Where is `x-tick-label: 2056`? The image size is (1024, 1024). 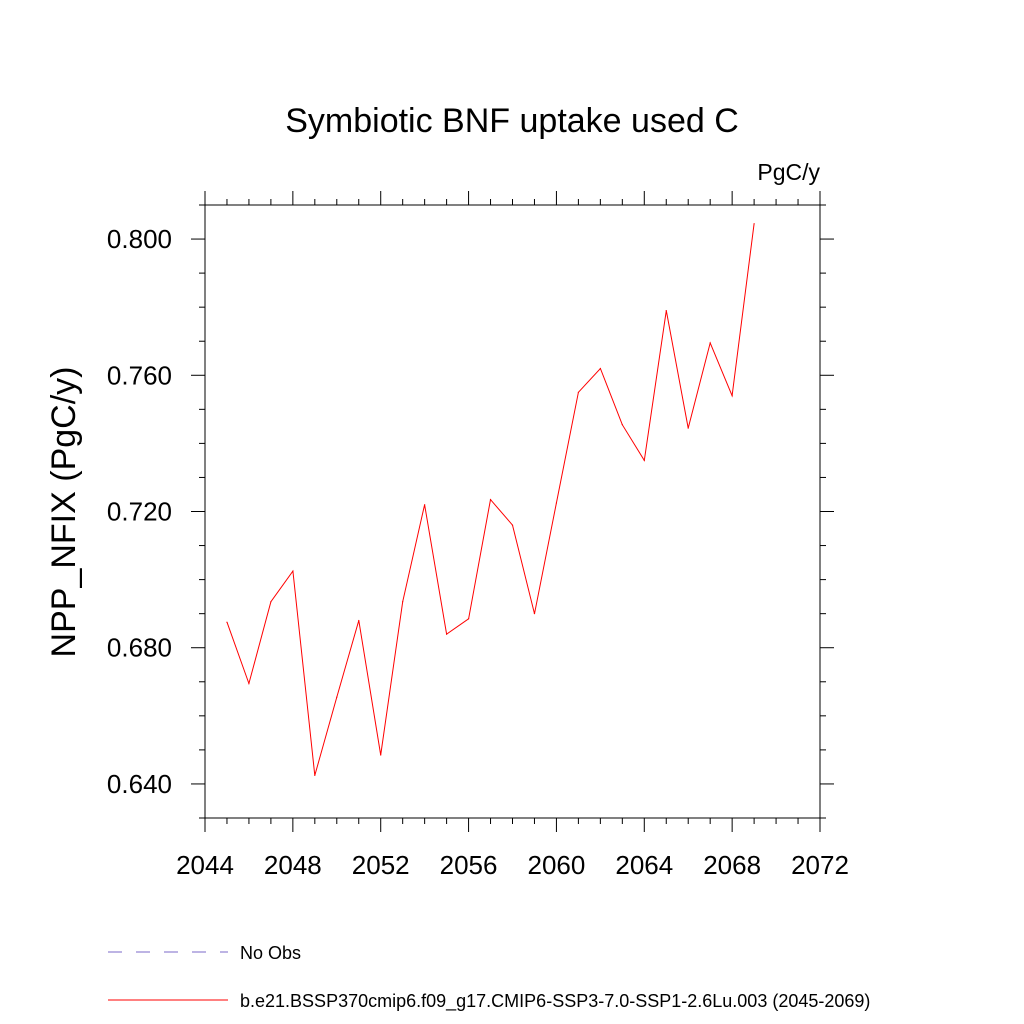
x-tick-label: 2056 is located at coordinates (469, 865).